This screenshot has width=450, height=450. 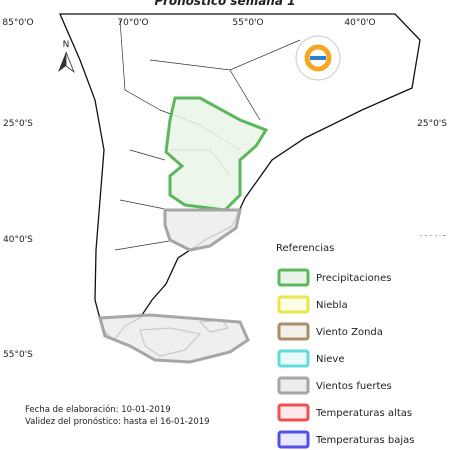 What do you see at coordinates (132, 23) in the screenshot?
I see `longitude-label: 70°0'O` at bounding box center [132, 23].